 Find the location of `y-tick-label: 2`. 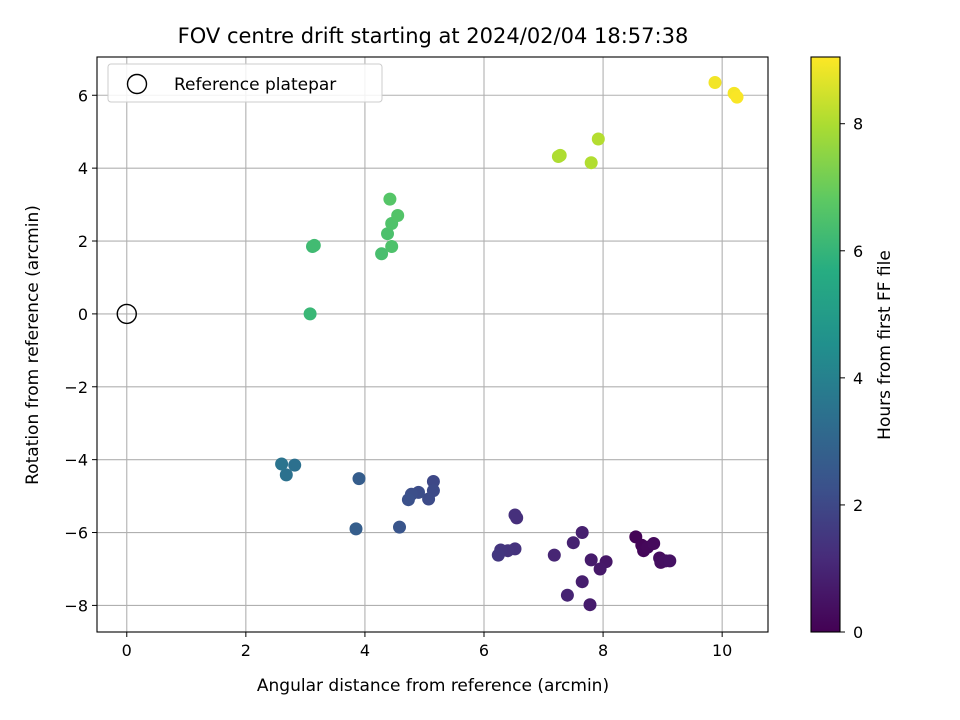

y-tick-label: 2 is located at coordinates (83, 241).